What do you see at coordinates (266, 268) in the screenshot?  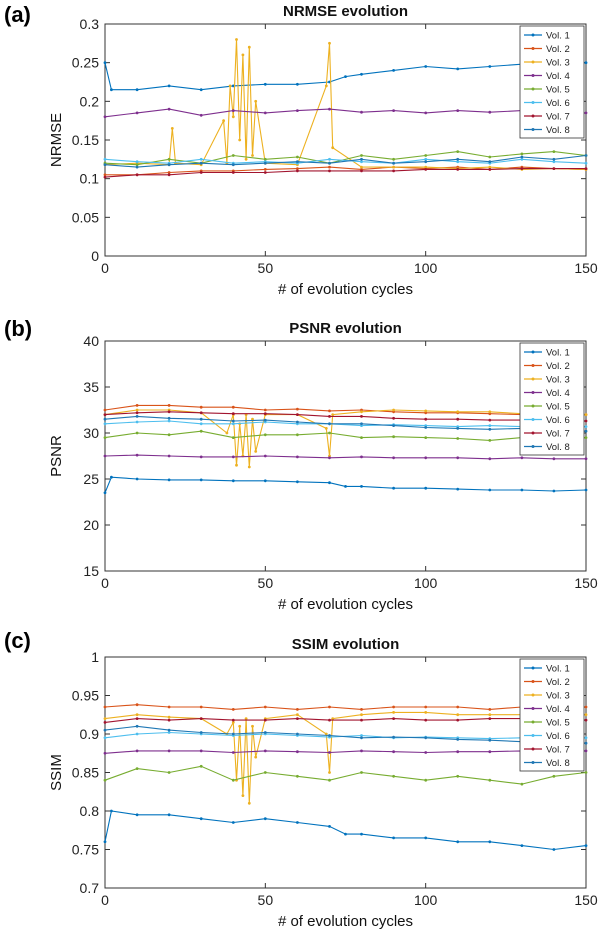 I see `x-tick-label: 50` at bounding box center [266, 268].